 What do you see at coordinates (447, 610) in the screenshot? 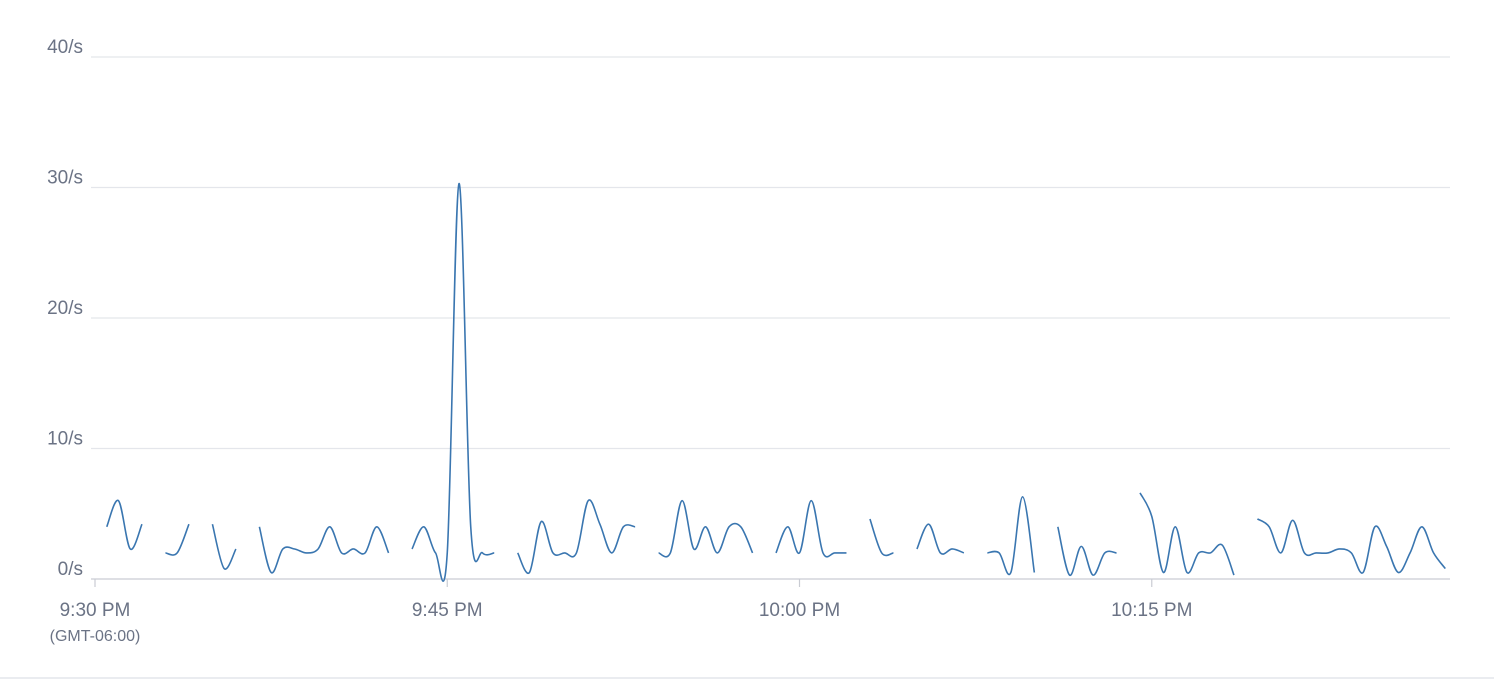
I see `x-tick-label: 9:45 PM` at bounding box center [447, 610].